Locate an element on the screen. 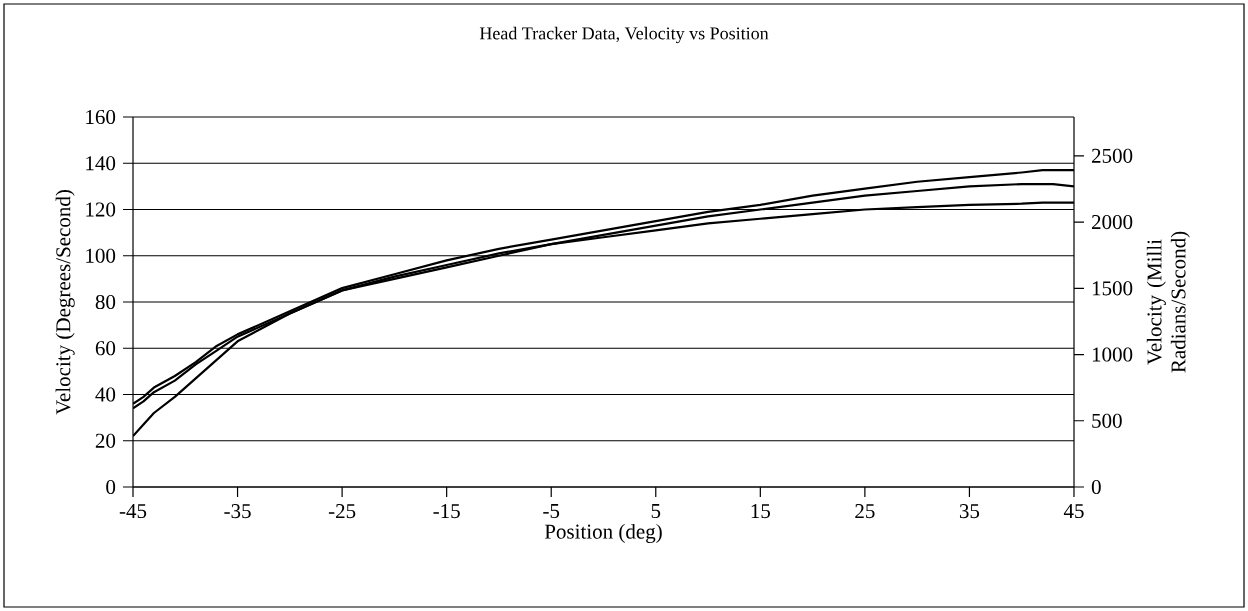 The width and height of the screenshot is (1248, 611). x-tick-label: -25 is located at coordinates (342, 511).